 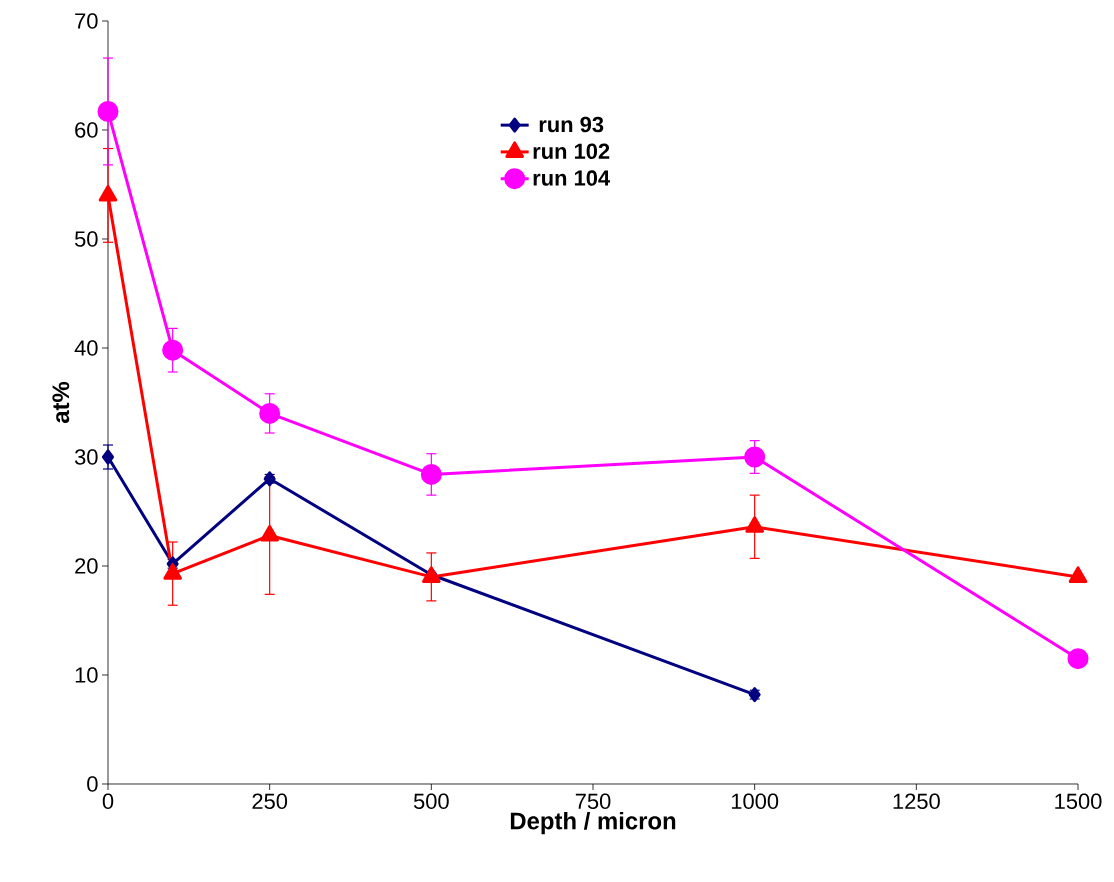 I want to click on x-tick-label: 250, so click(x=270, y=801).